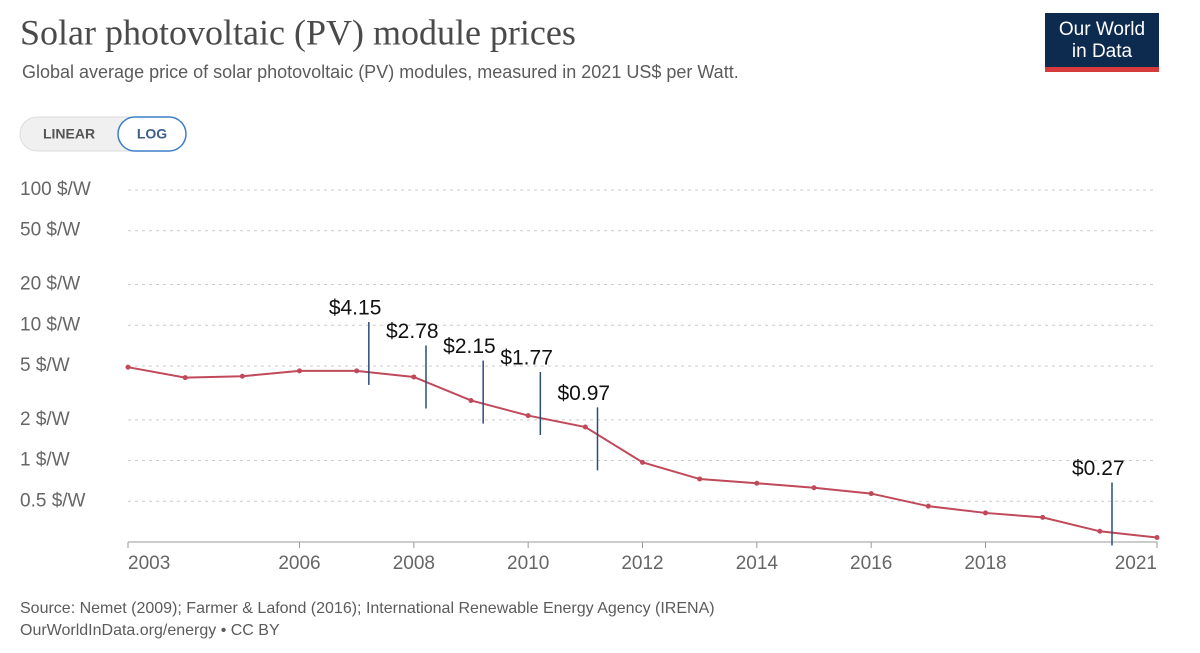 The image size is (1200, 653). What do you see at coordinates (757, 563) in the screenshot?
I see `x-tick-label: 2014` at bounding box center [757, 563].